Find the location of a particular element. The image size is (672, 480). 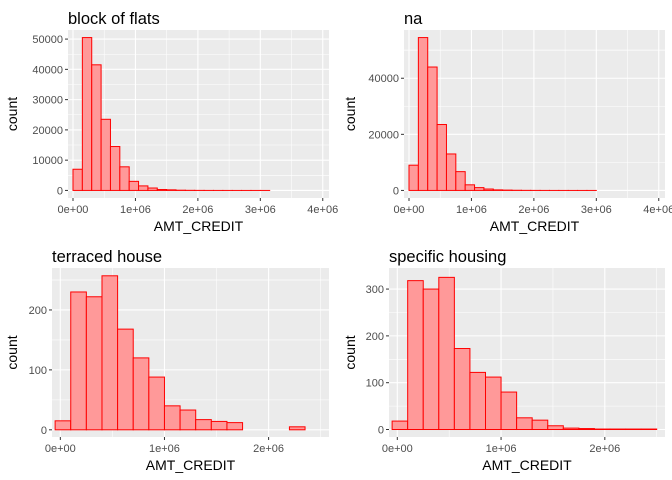

y-tick-label: 30000 is located at coordinates (47, 101).